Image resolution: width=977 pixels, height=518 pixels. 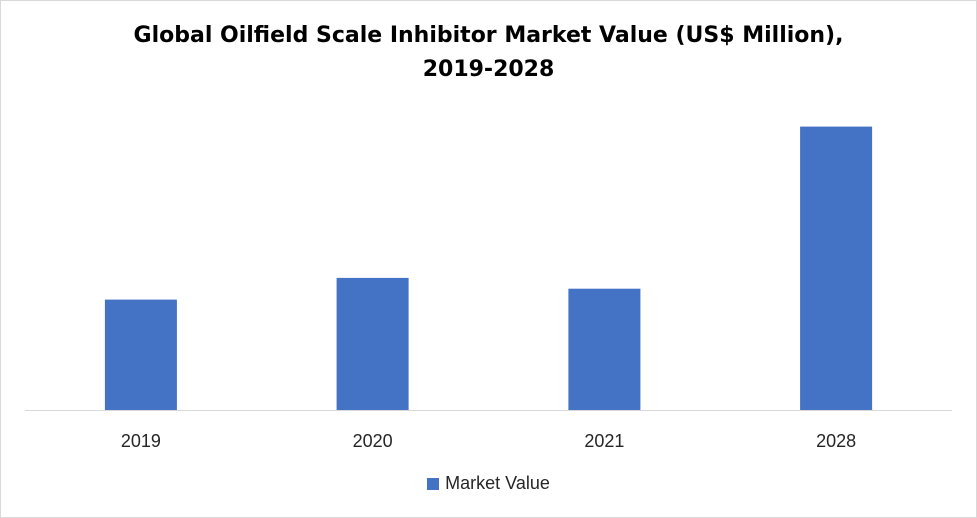 I want to click on legend: Market Value, so click(x=488, y=483).